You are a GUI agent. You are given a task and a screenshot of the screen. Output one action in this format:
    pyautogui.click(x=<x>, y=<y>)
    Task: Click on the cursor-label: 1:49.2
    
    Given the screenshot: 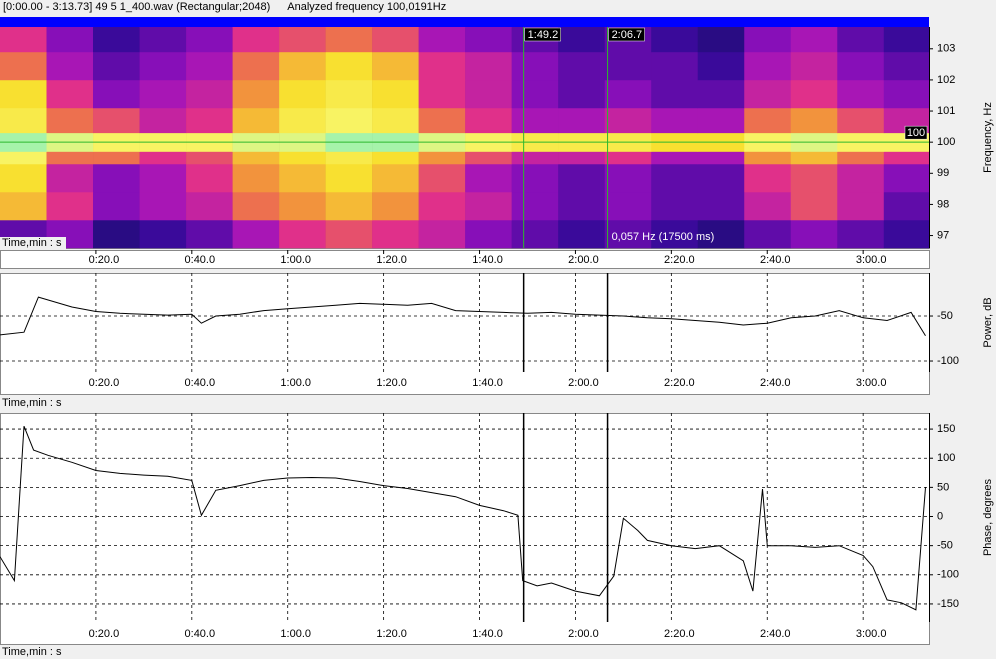 What is the action you would take?
    pyautogui.click(x=543, y=35)
    